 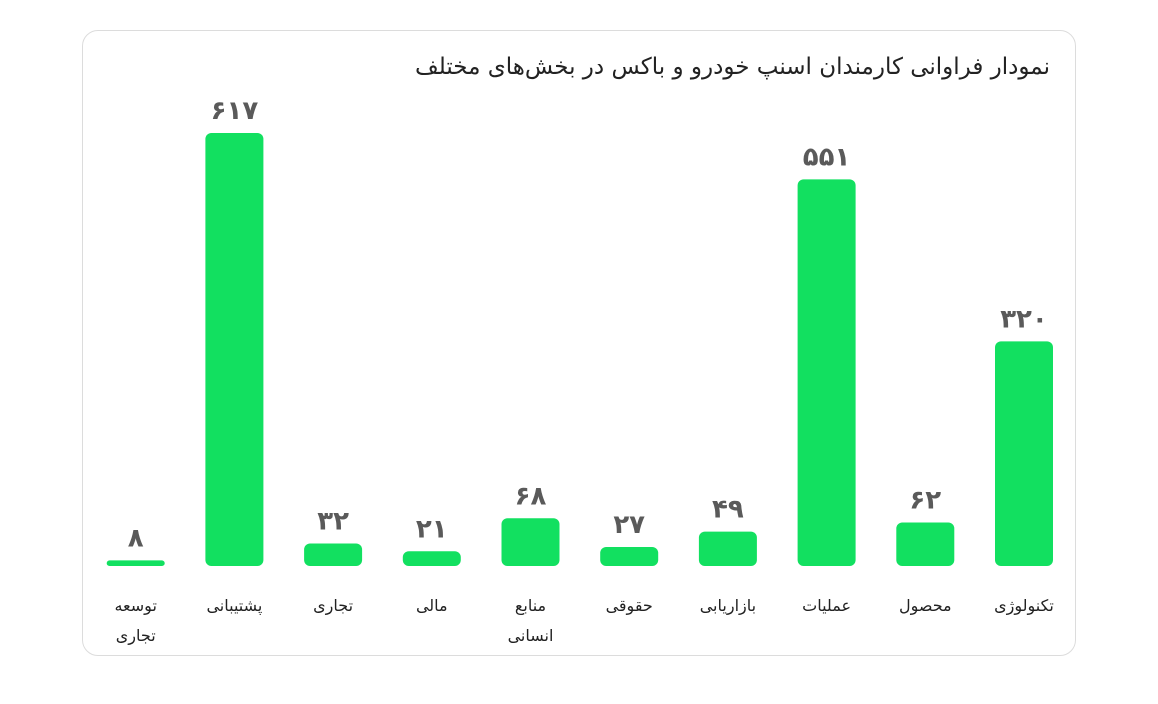 I want to click on value-label: ۶۲, so click(x=925, y=500).